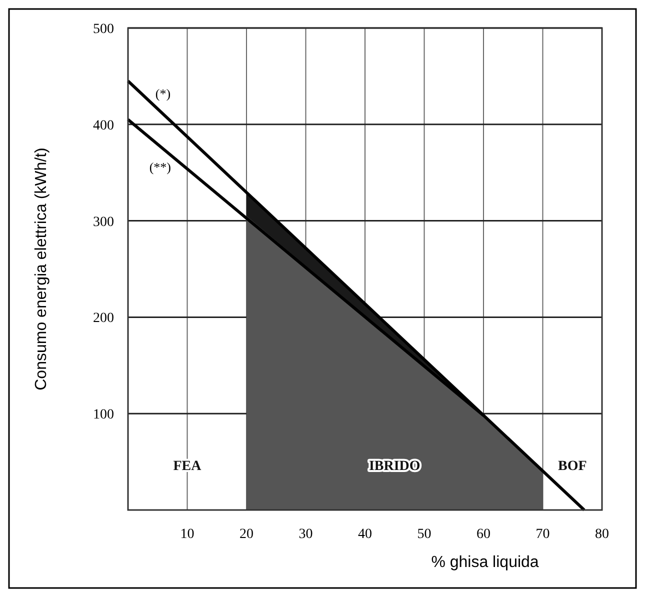 The height and width of the screenshot is (597, 645). Describe the element at coordinates (485, 562) in the screenshot. I see `x-axis-title: % ghisa liquida` at that location.